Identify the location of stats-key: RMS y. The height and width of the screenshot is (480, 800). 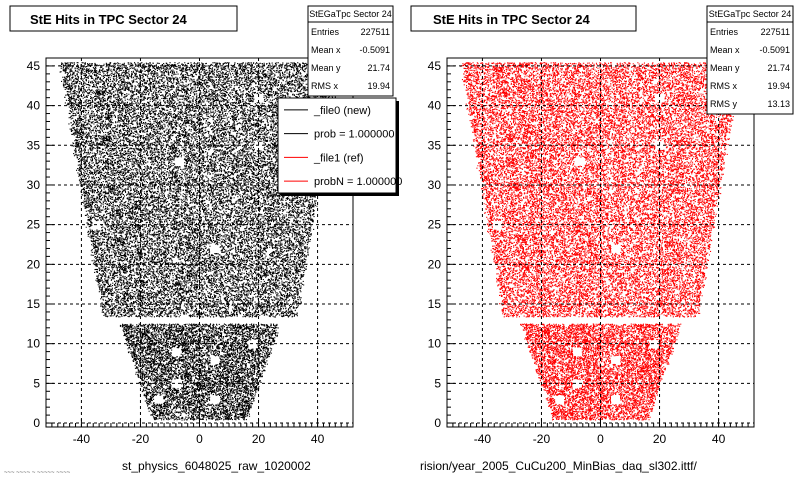
(724, 104).